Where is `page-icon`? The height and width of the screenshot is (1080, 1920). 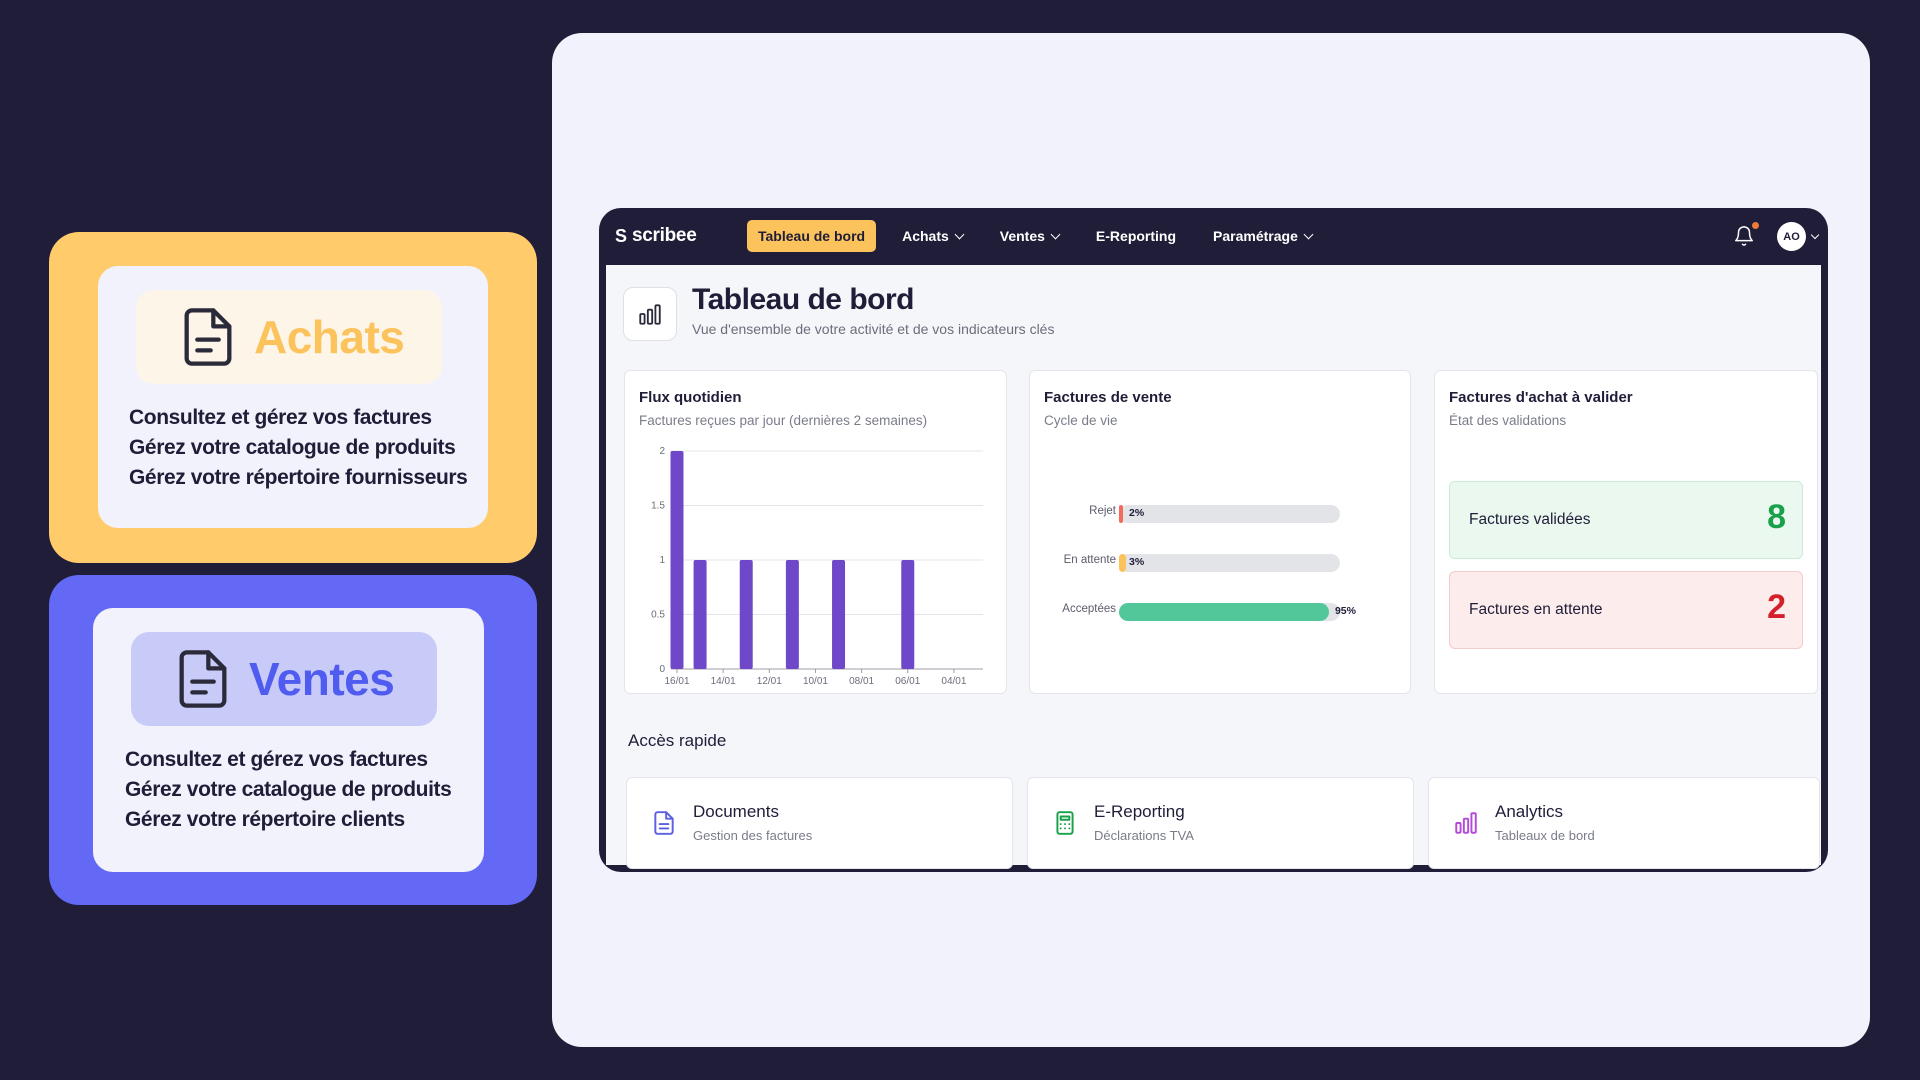 page-icon is located at coordinates (650, 314).